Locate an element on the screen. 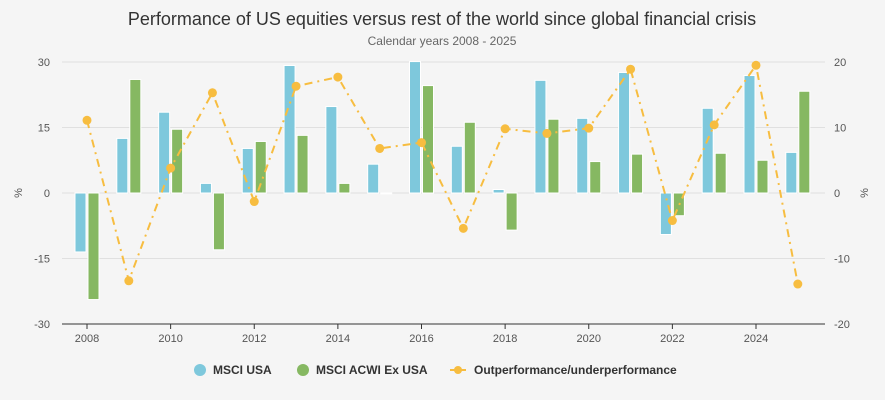  chart-subtitle: Calendar years 2008 - 2025 is located at coordinates (442, 41).